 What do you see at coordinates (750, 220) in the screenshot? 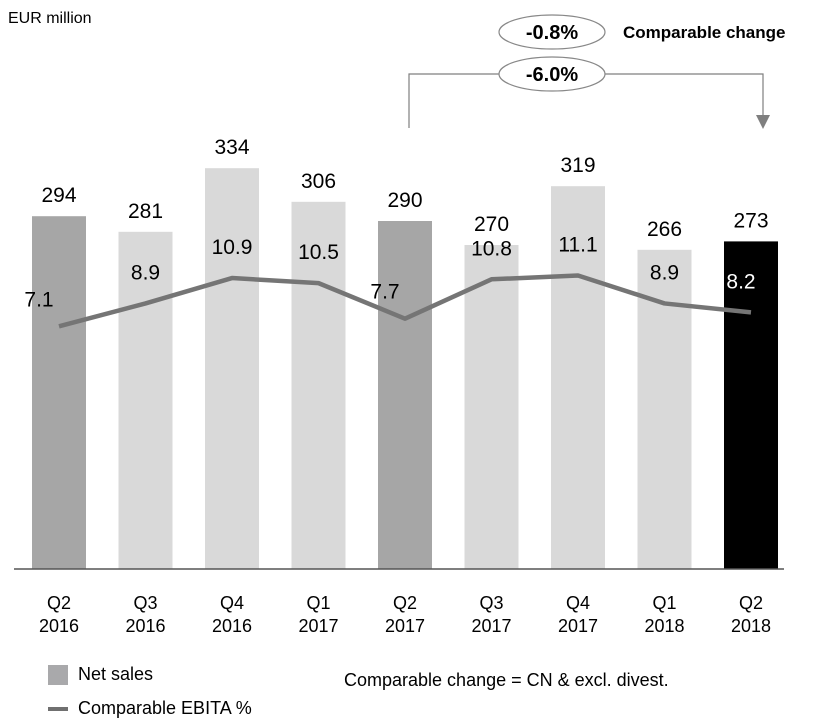
I see `bar-value-label: 273` at bounding box center [750, 220].